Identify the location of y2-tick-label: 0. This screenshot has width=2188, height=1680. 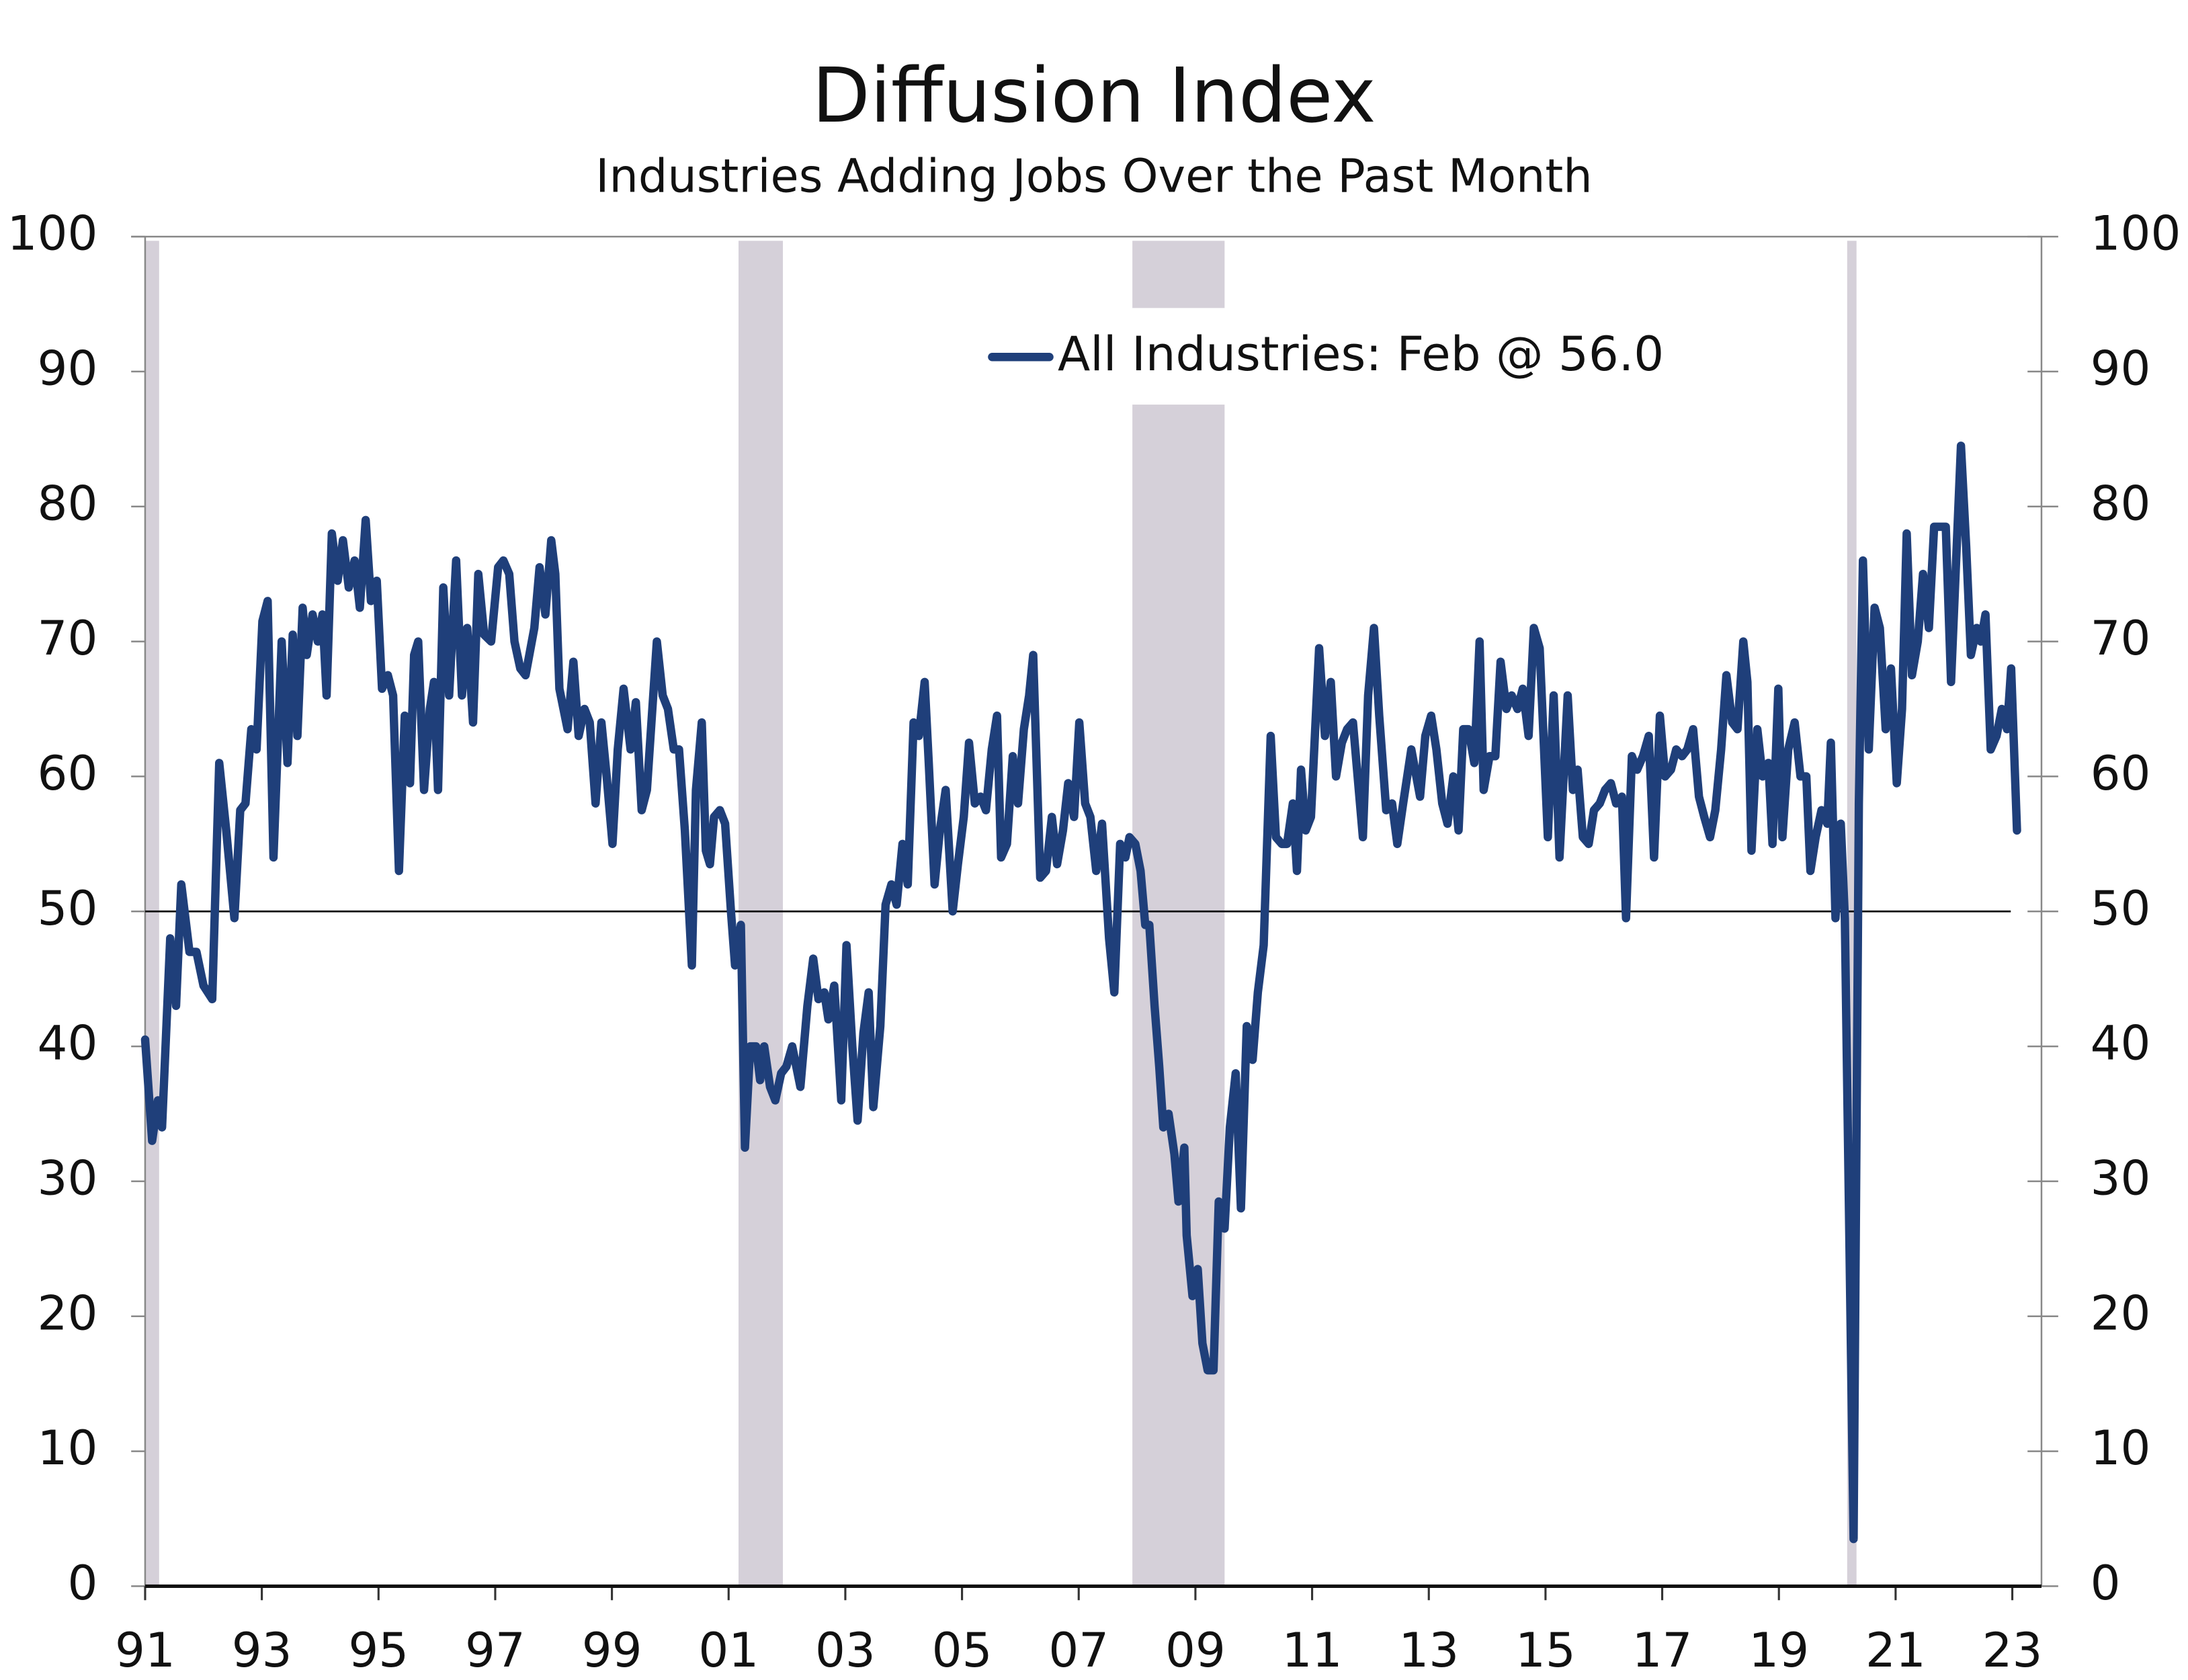
(2106, 1583).